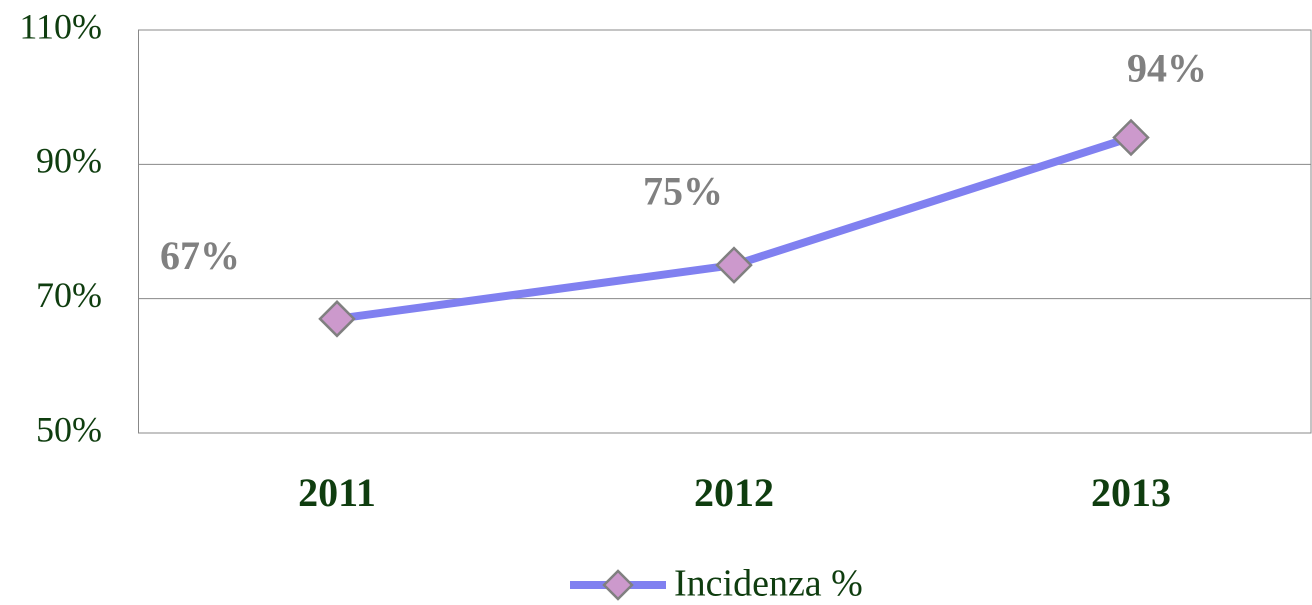 This screenshot has height=605, width=1312. What do you see at coordinates (200, 255) in the screenshot?
I see `data-label: 67%` at bounding box center [200, 255].